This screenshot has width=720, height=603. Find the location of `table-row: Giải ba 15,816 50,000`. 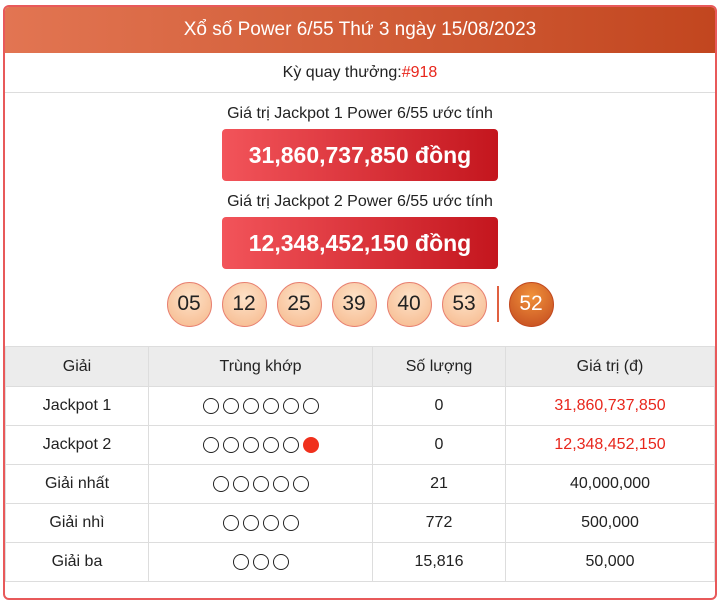

table-row: Giải ba 15,816 50,000 is located at coordinates (360, 562).